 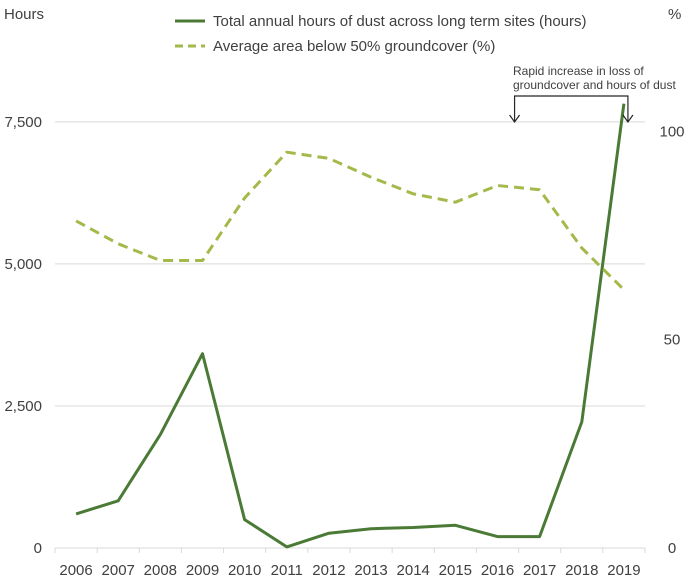 What do you see at coordinates (328, 570) in the screenshot?
I see `x-tick-label: 2012` at bounding box center [328, 570].